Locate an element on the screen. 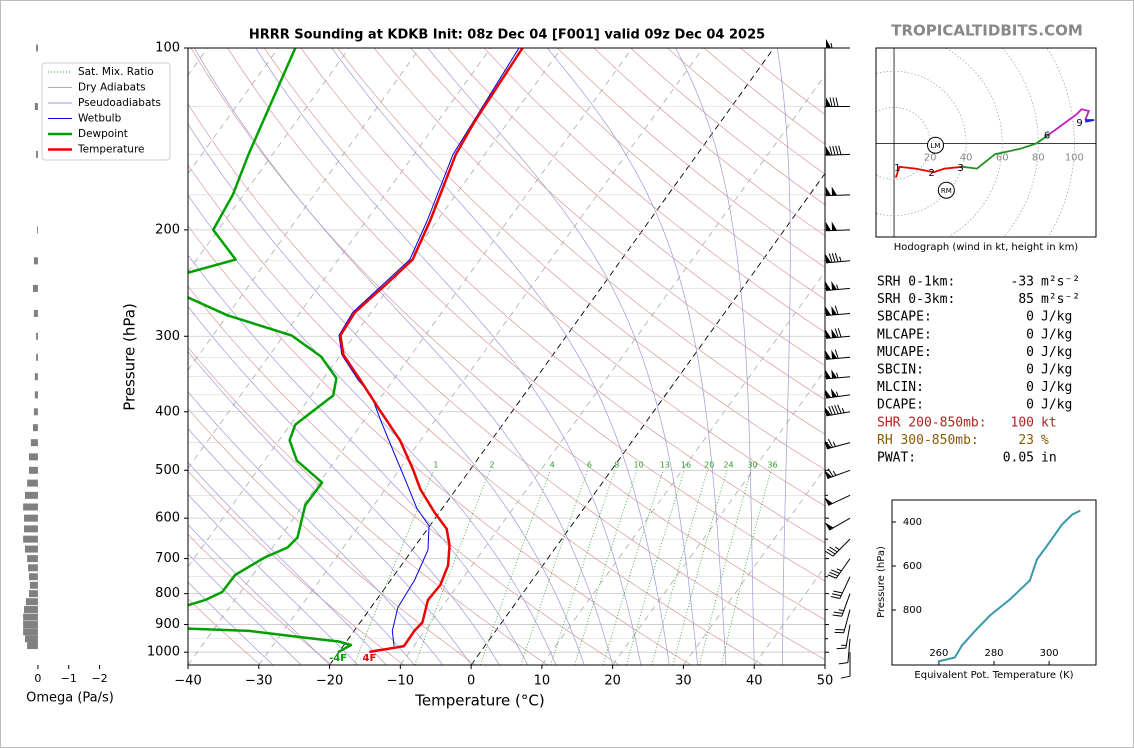 Image resolution: width=1134 pixels, height=748 pixels. stat-unit: in is located at coordinates (1049, 458).